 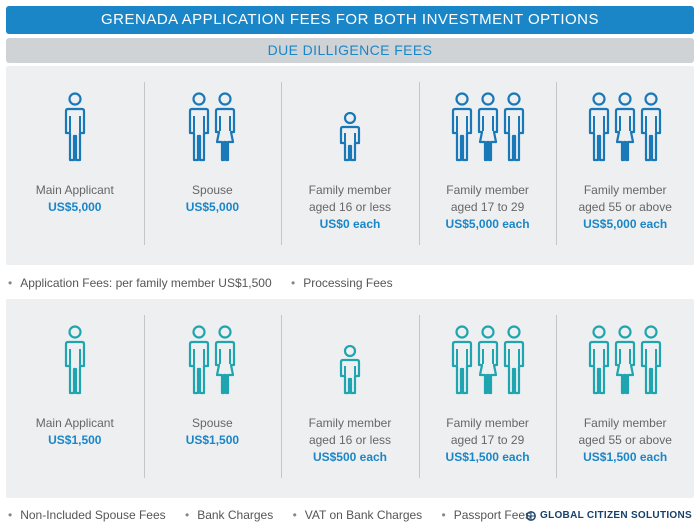 What do you see at coordinates (212, 398) in the screenshot?
I see `fee-column-spouse: Spouse US$1,500` at bounding box center [212, 398].